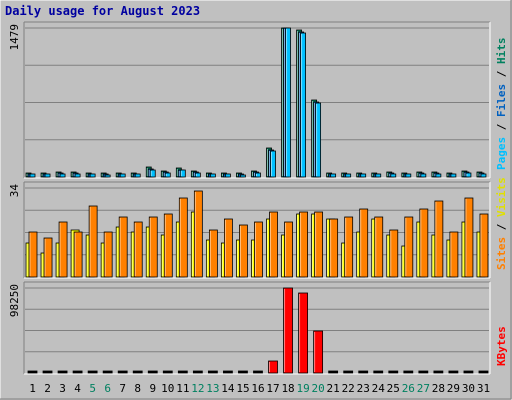  Describe the element at coordinates (468, 388) in the screenshot. I see `day-label-30: 30` at that location.